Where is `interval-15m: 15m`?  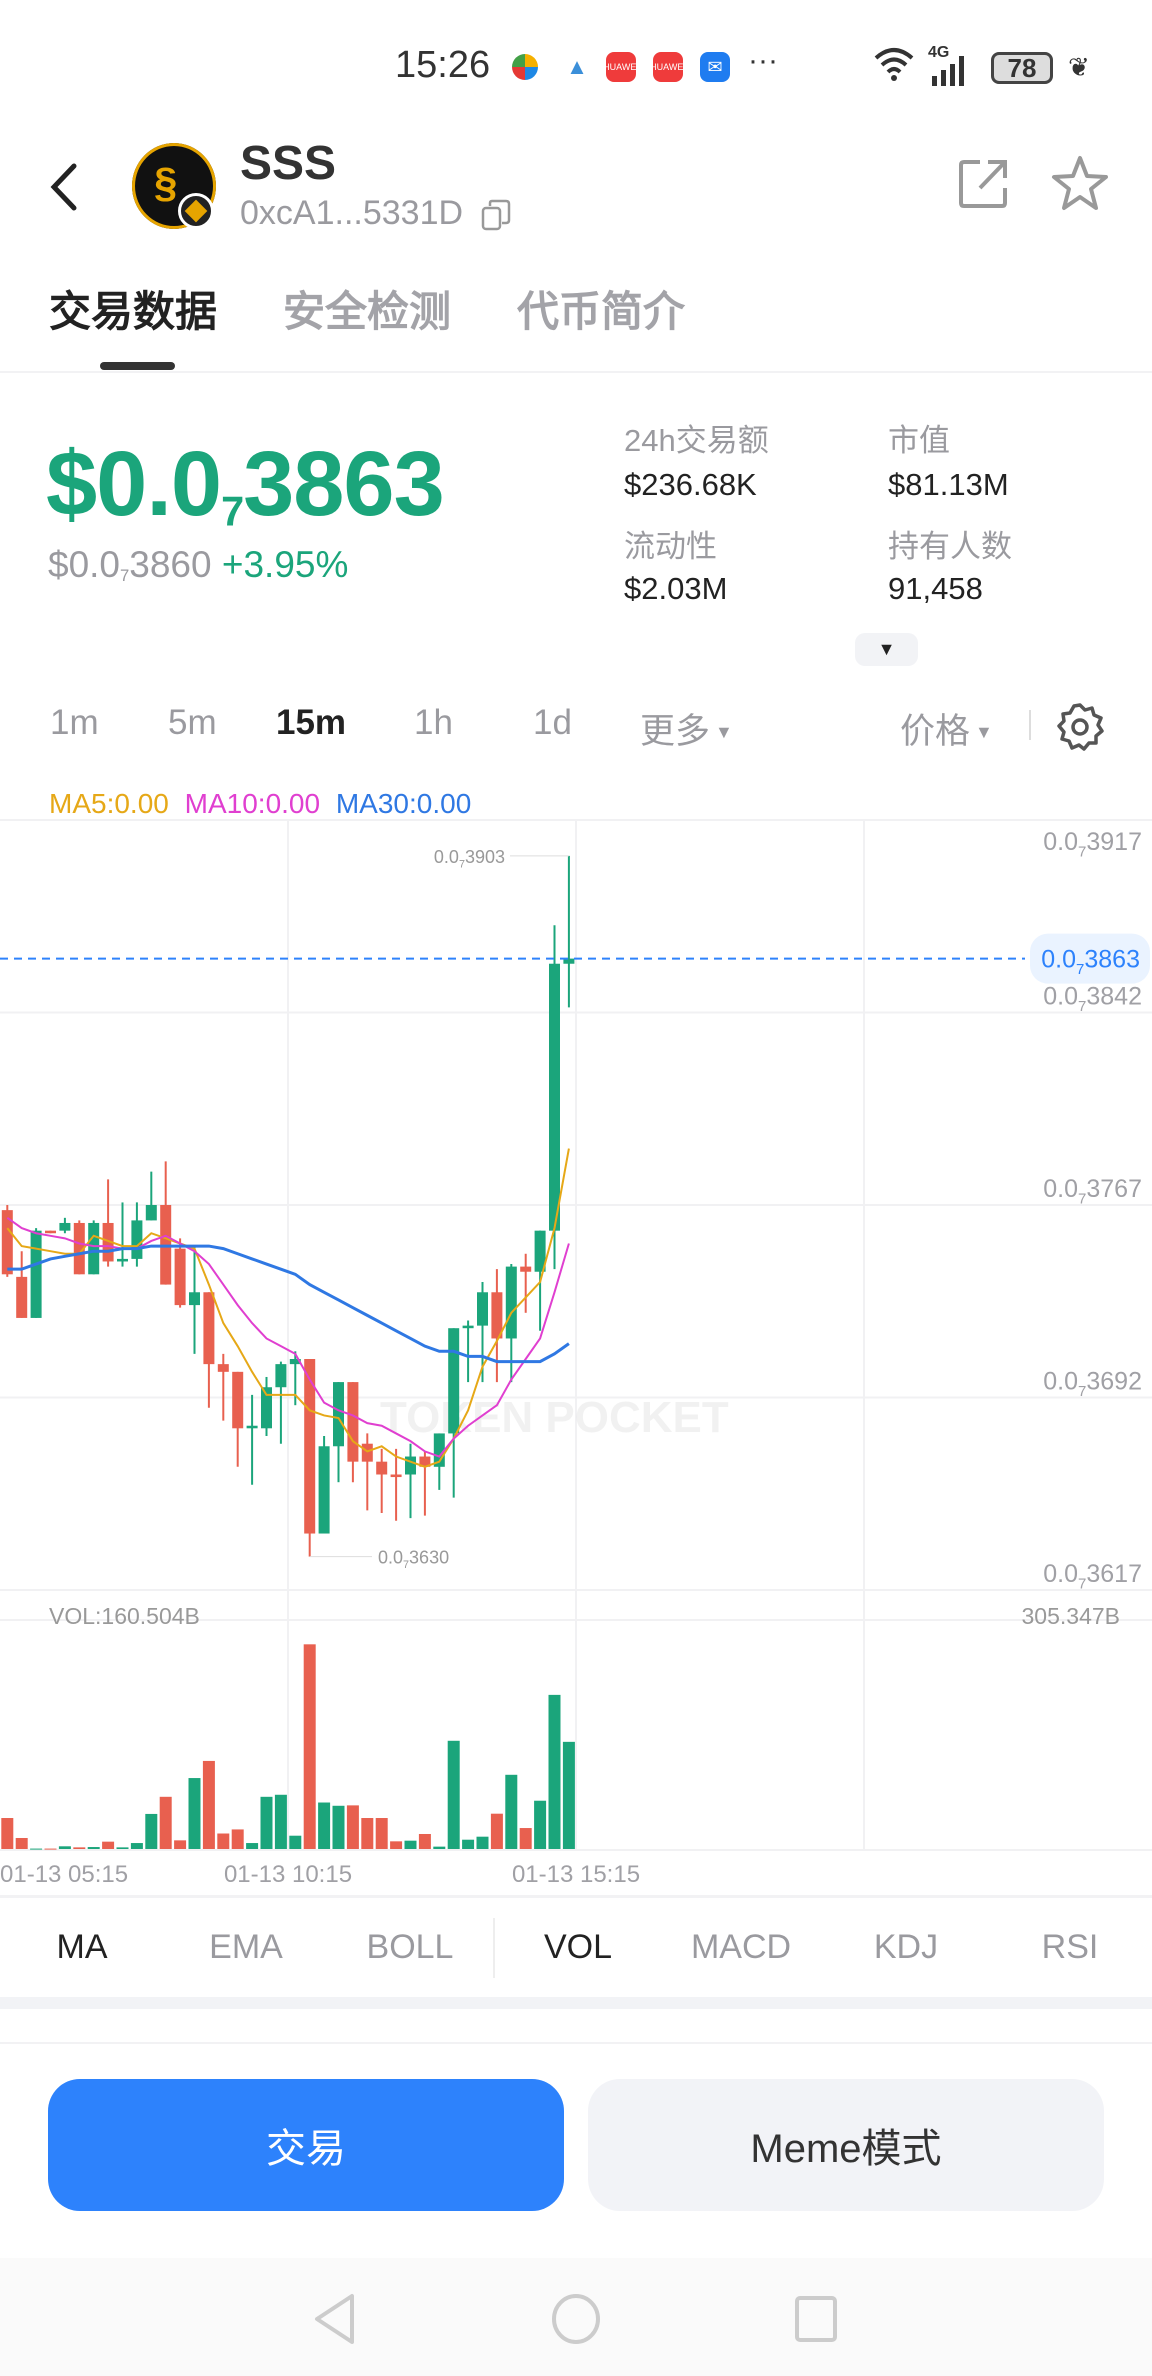
interval-15m: 15m is located at coordinates (311, 722).